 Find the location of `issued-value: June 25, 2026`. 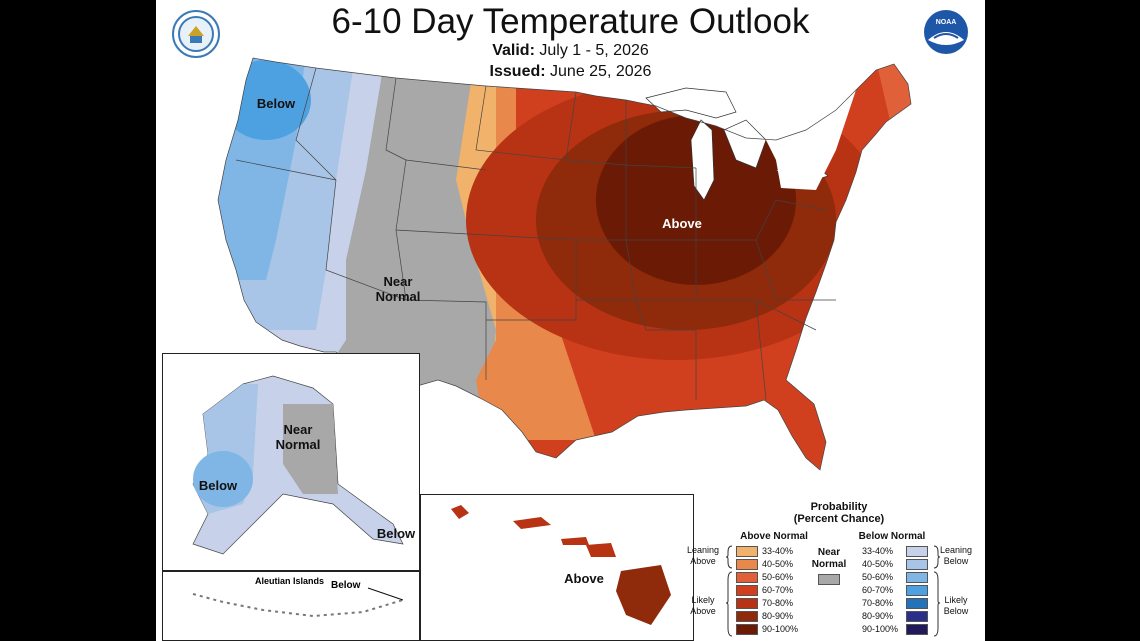

issued-value: June 25, 2026 is located at coordinates (601, 71).